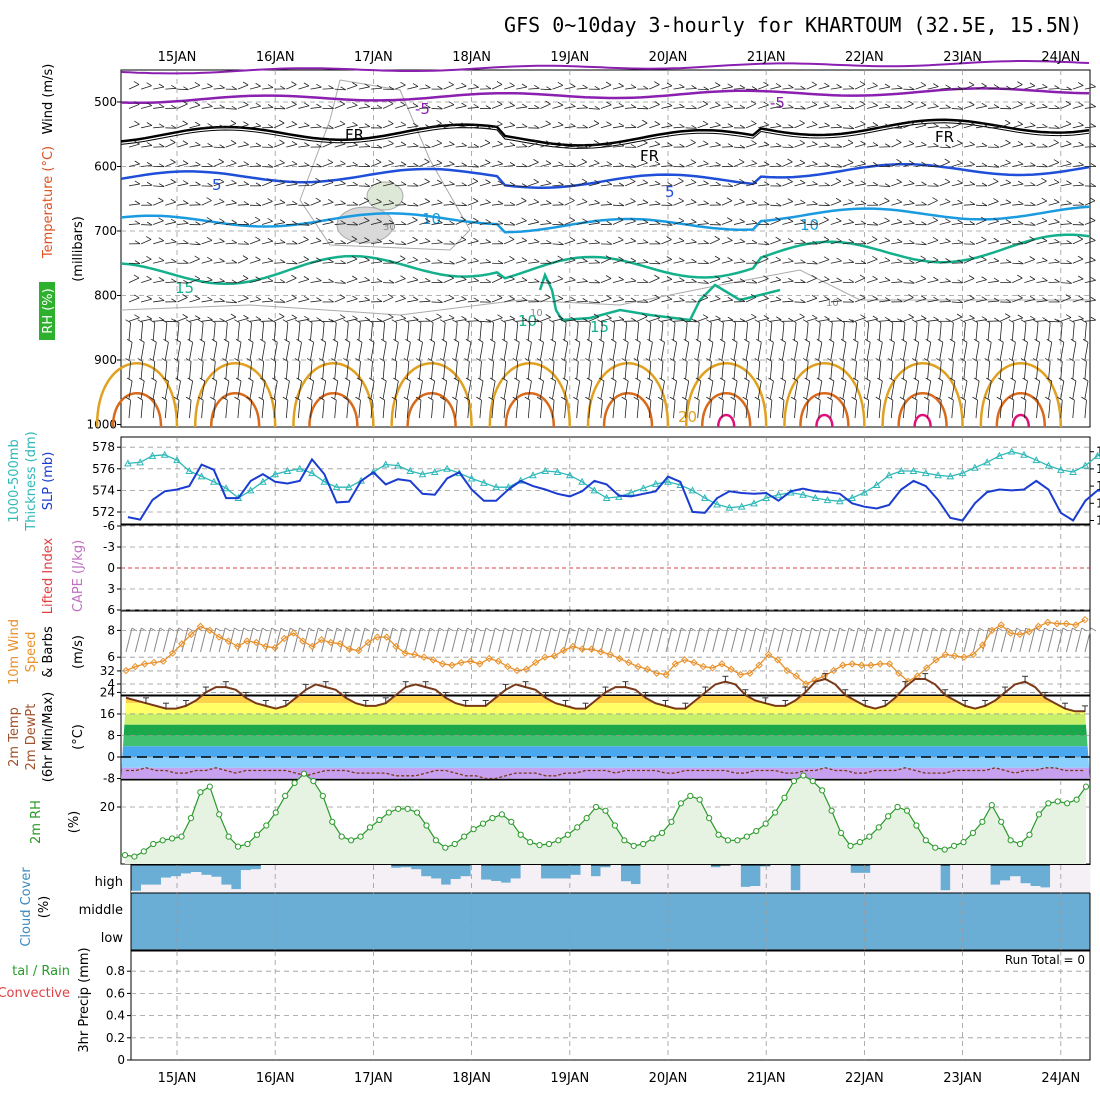  What do you see at coordinates (111, 735) in the screenshot?
I see `tick-label: 8` at bounding box center [111, 735].